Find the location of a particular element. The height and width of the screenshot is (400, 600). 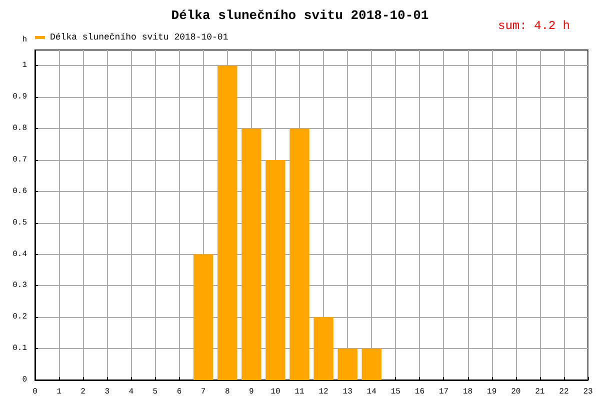

legend-label: Délka slunečního svitu 2018-10-01 is located at coordinates (139, 37).